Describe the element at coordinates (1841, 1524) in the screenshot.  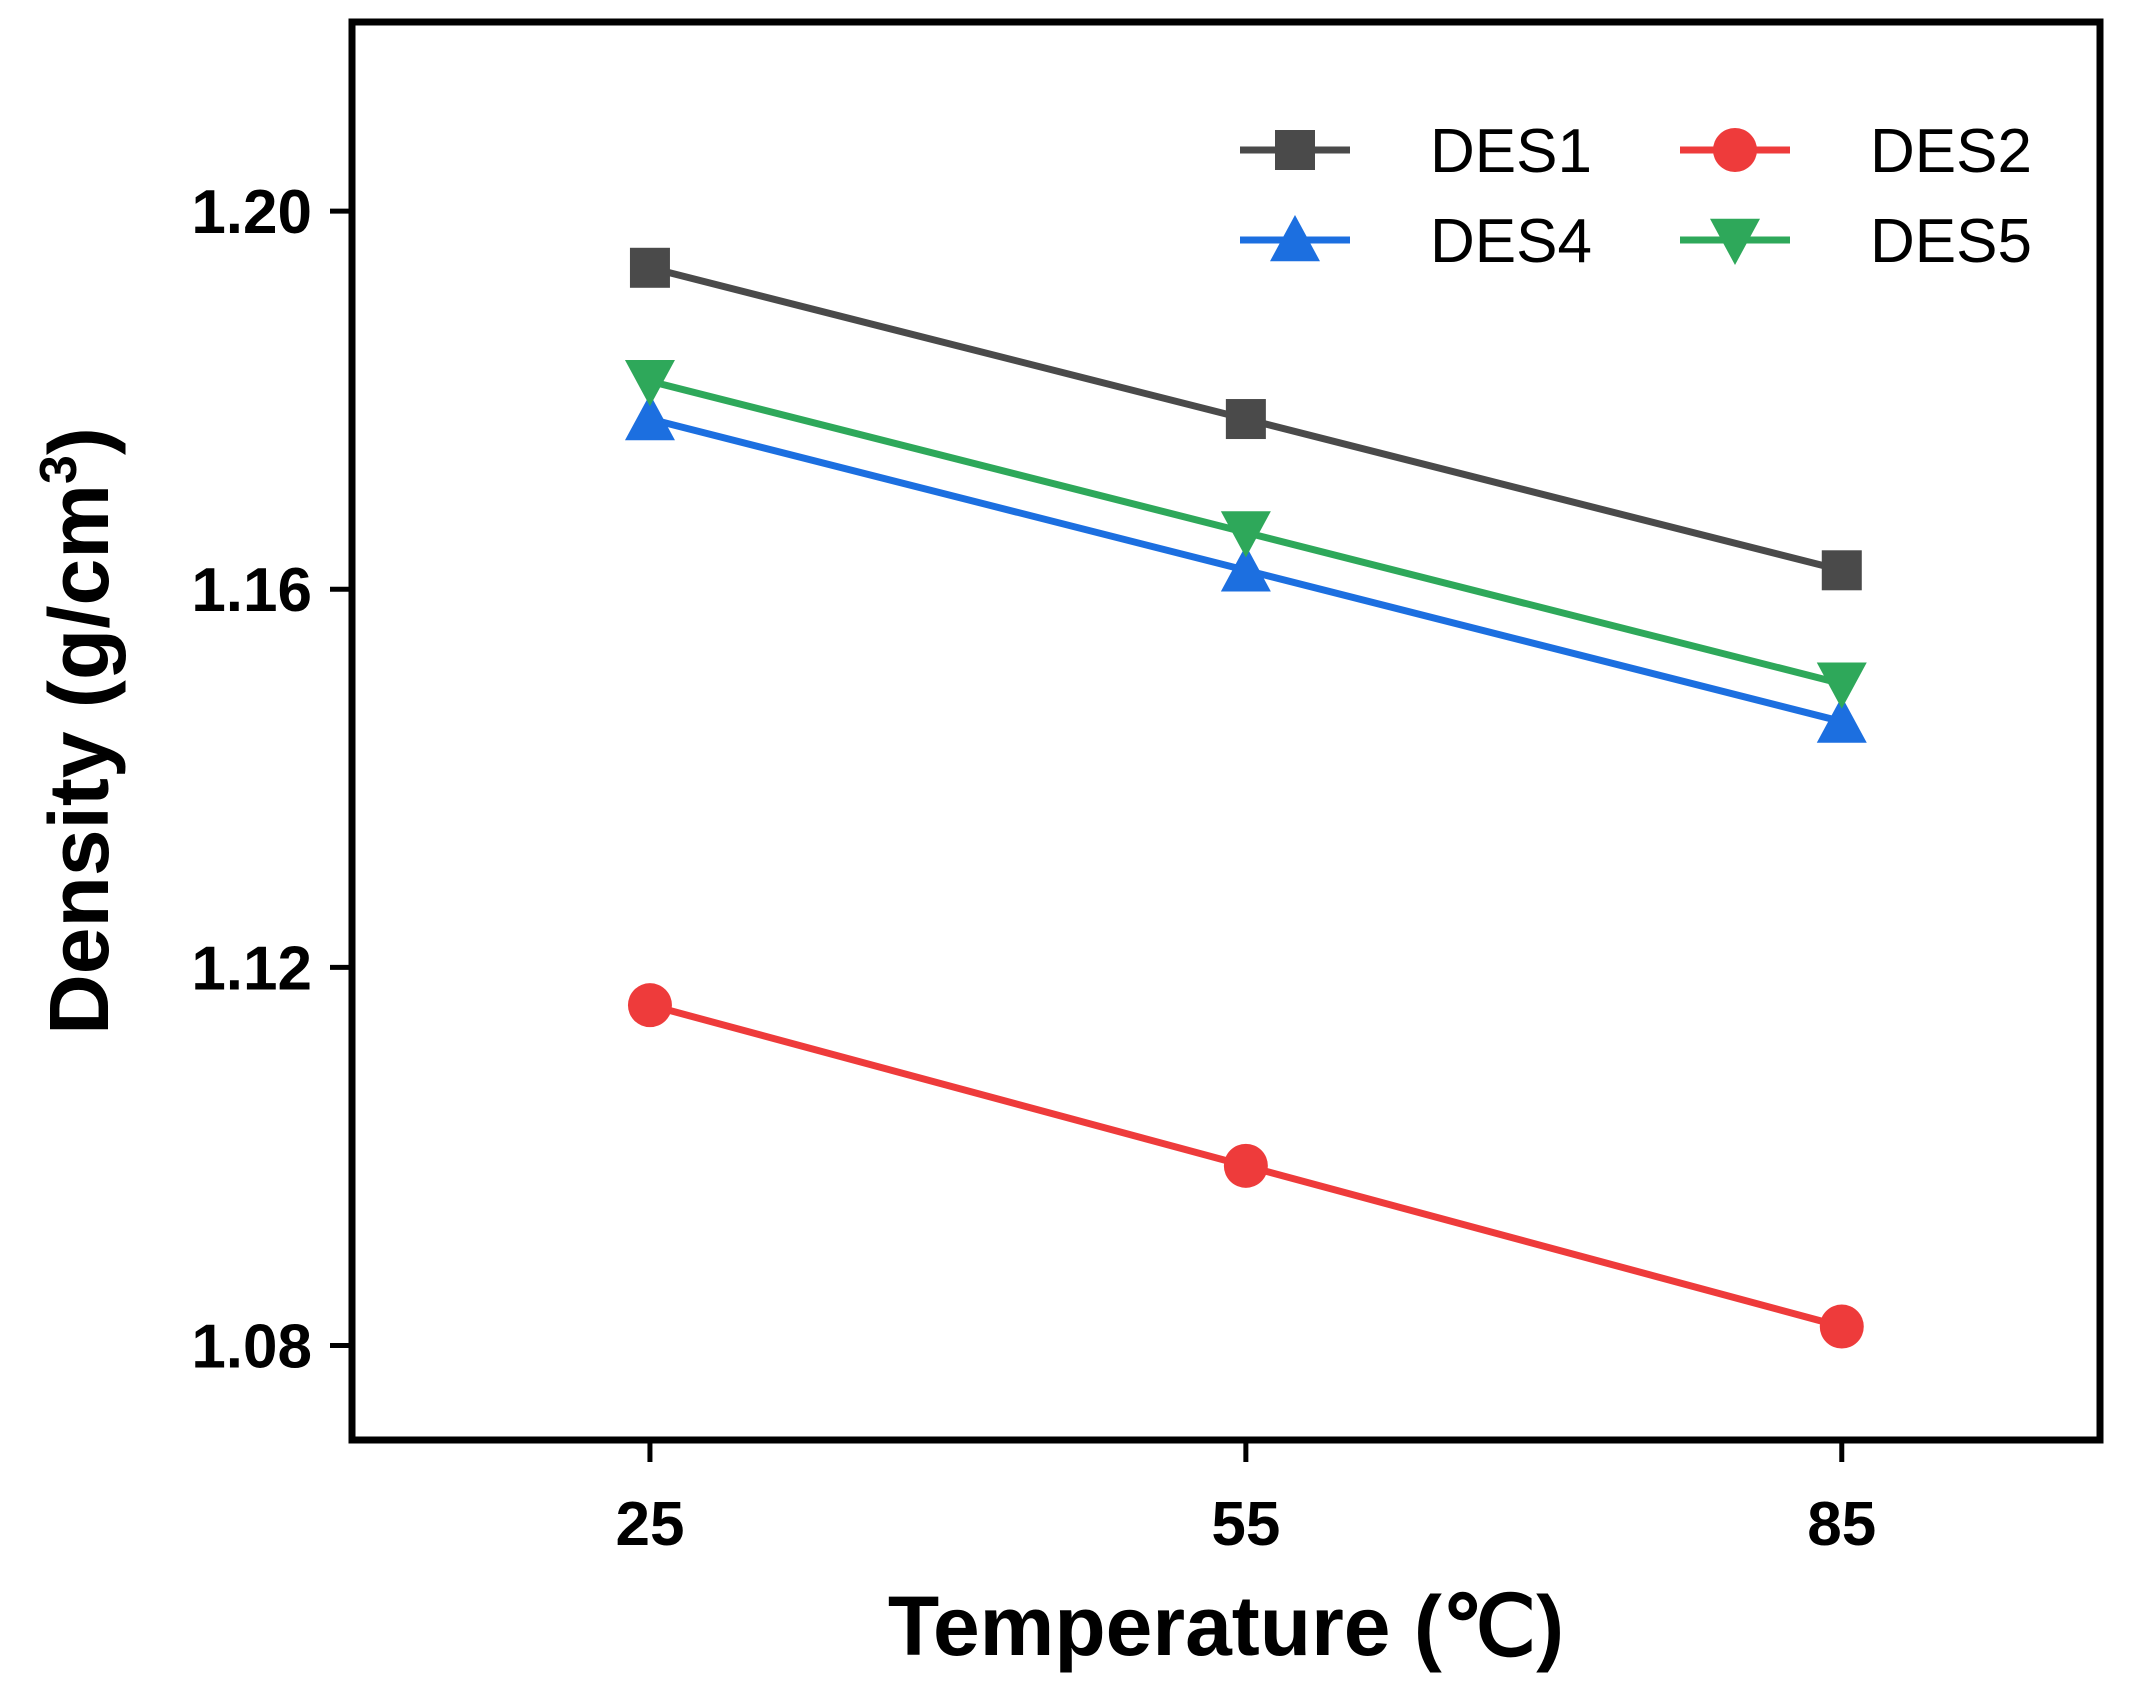
I see `x-tick-label: 85` at that location.